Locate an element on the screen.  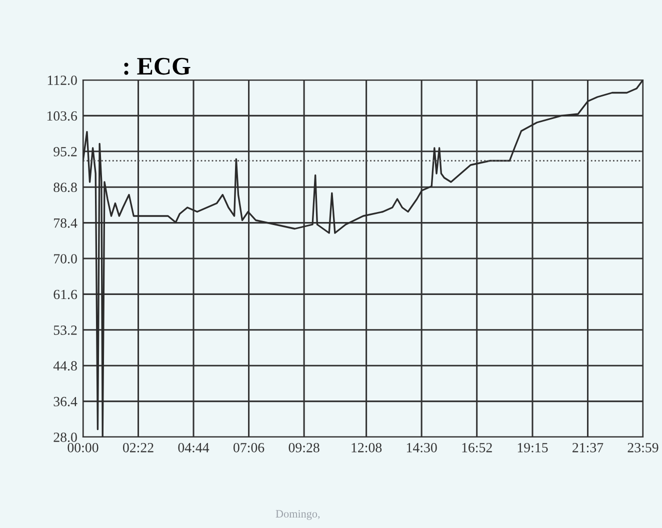
y-tick-label: 86.8 is located at coordinates (65, 187).